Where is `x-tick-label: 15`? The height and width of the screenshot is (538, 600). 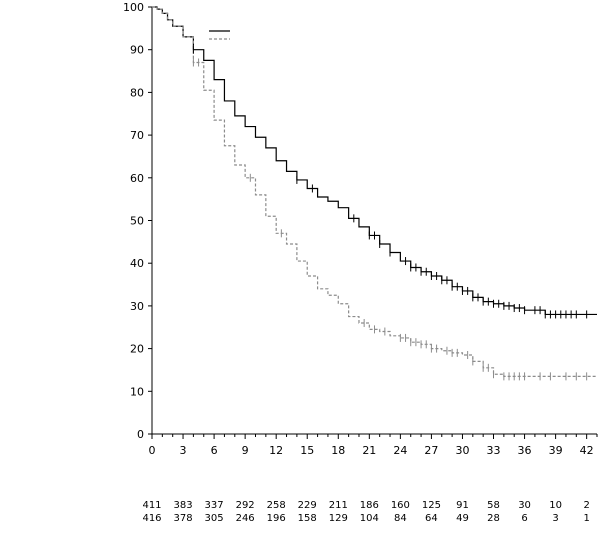 x-tick-label: 15 is located at coordinates (307, 450).